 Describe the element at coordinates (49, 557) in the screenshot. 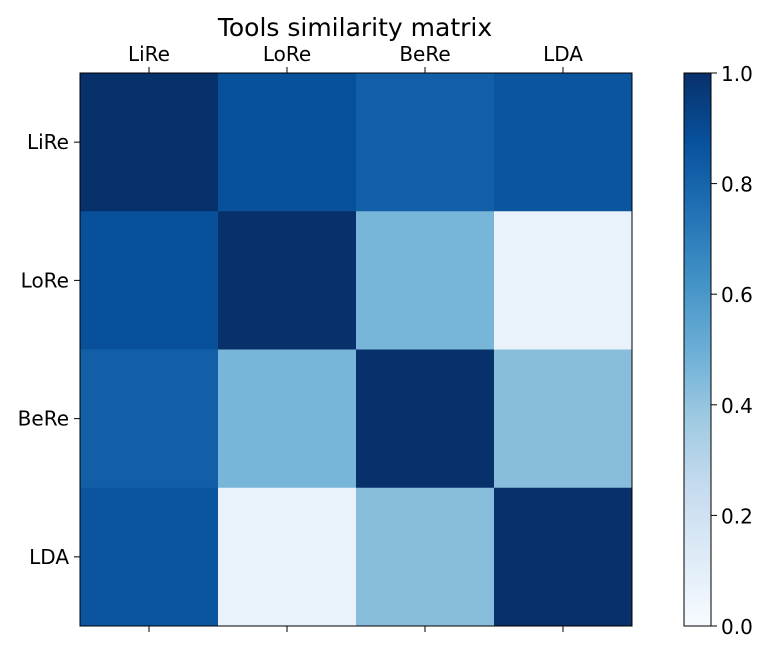

I see `y-tick-label: LDA` at that location.